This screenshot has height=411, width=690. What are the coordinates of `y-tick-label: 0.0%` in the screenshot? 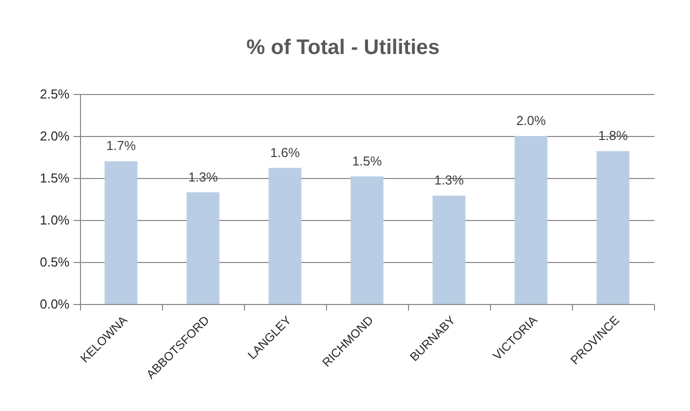 It's located at (55, 304).